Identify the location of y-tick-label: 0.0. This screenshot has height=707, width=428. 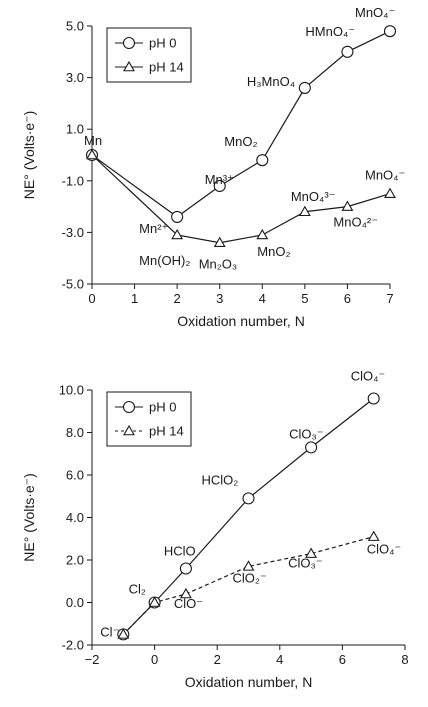
(75, 602).